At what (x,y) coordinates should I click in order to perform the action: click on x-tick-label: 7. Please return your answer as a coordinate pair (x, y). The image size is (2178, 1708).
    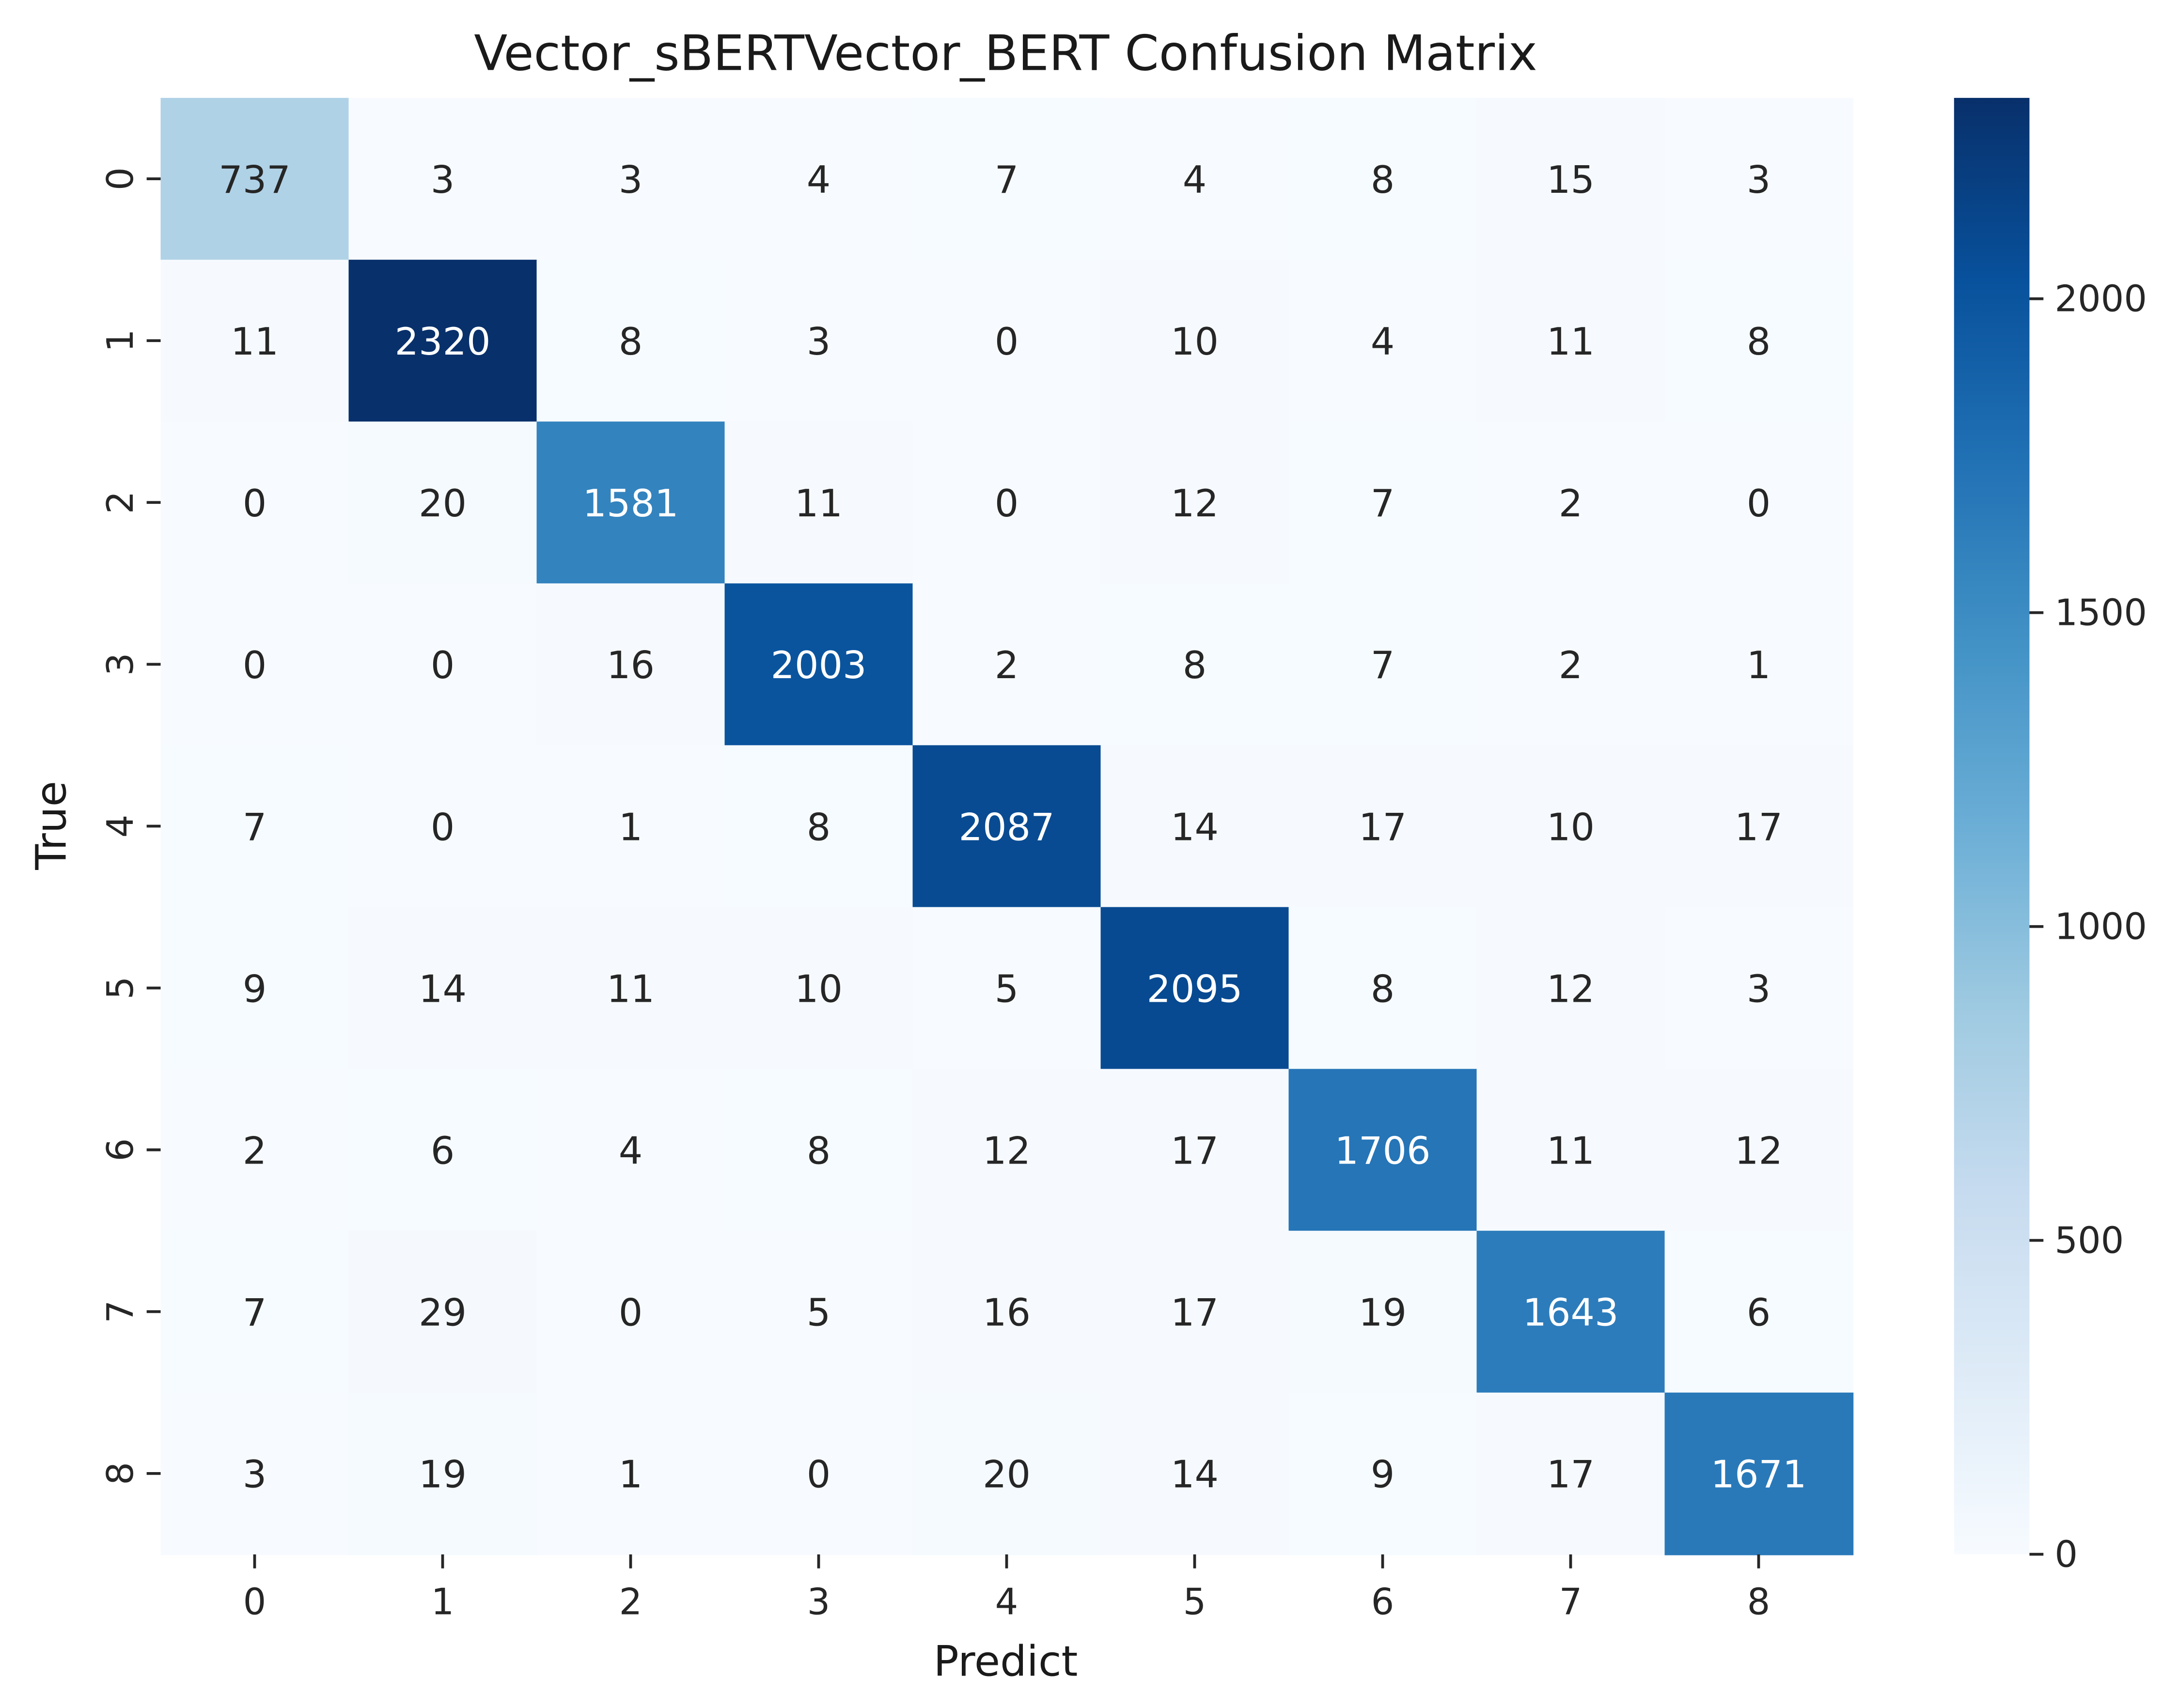
    Looking at the image, I should click on (1571, 1602).